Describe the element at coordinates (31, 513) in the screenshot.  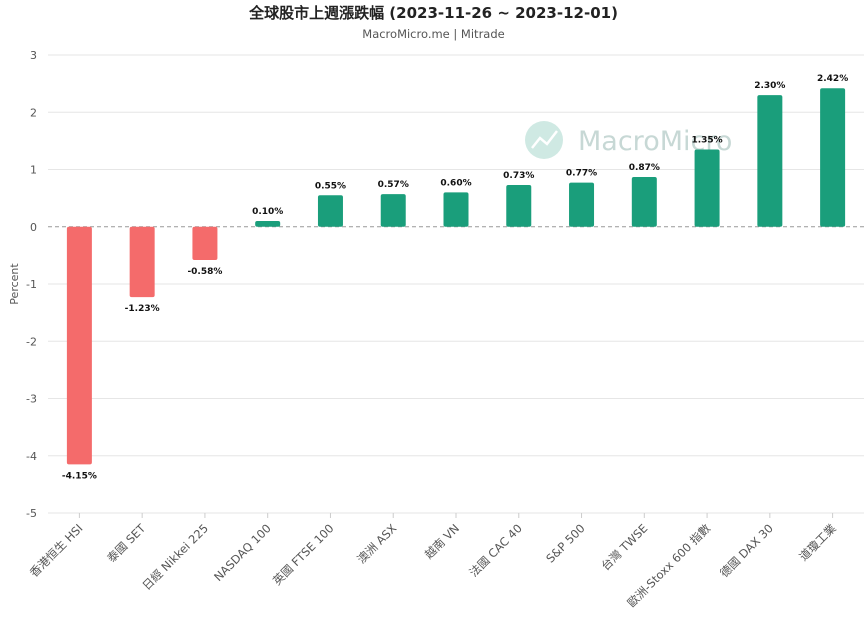
I see `y-tick-label: -5` at that location.